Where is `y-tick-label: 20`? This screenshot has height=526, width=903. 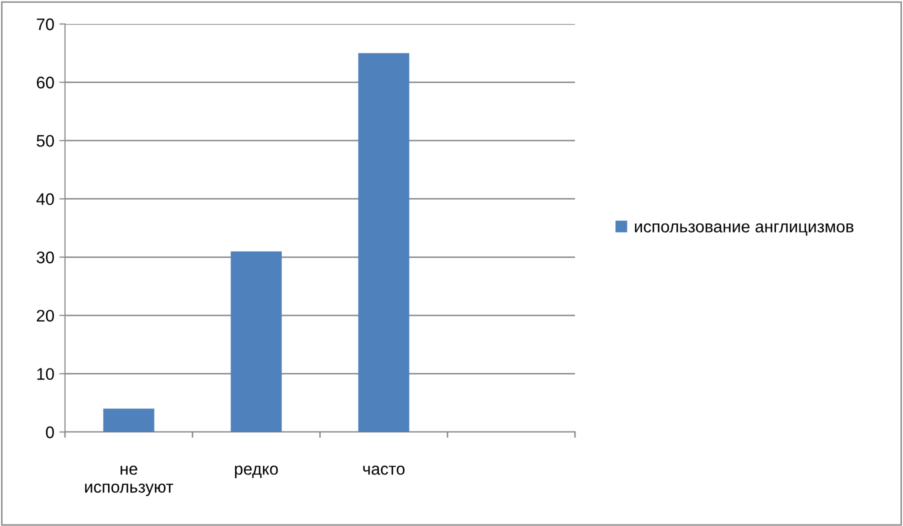 y-tick-label: 20 is located at coordinates (45, 316).